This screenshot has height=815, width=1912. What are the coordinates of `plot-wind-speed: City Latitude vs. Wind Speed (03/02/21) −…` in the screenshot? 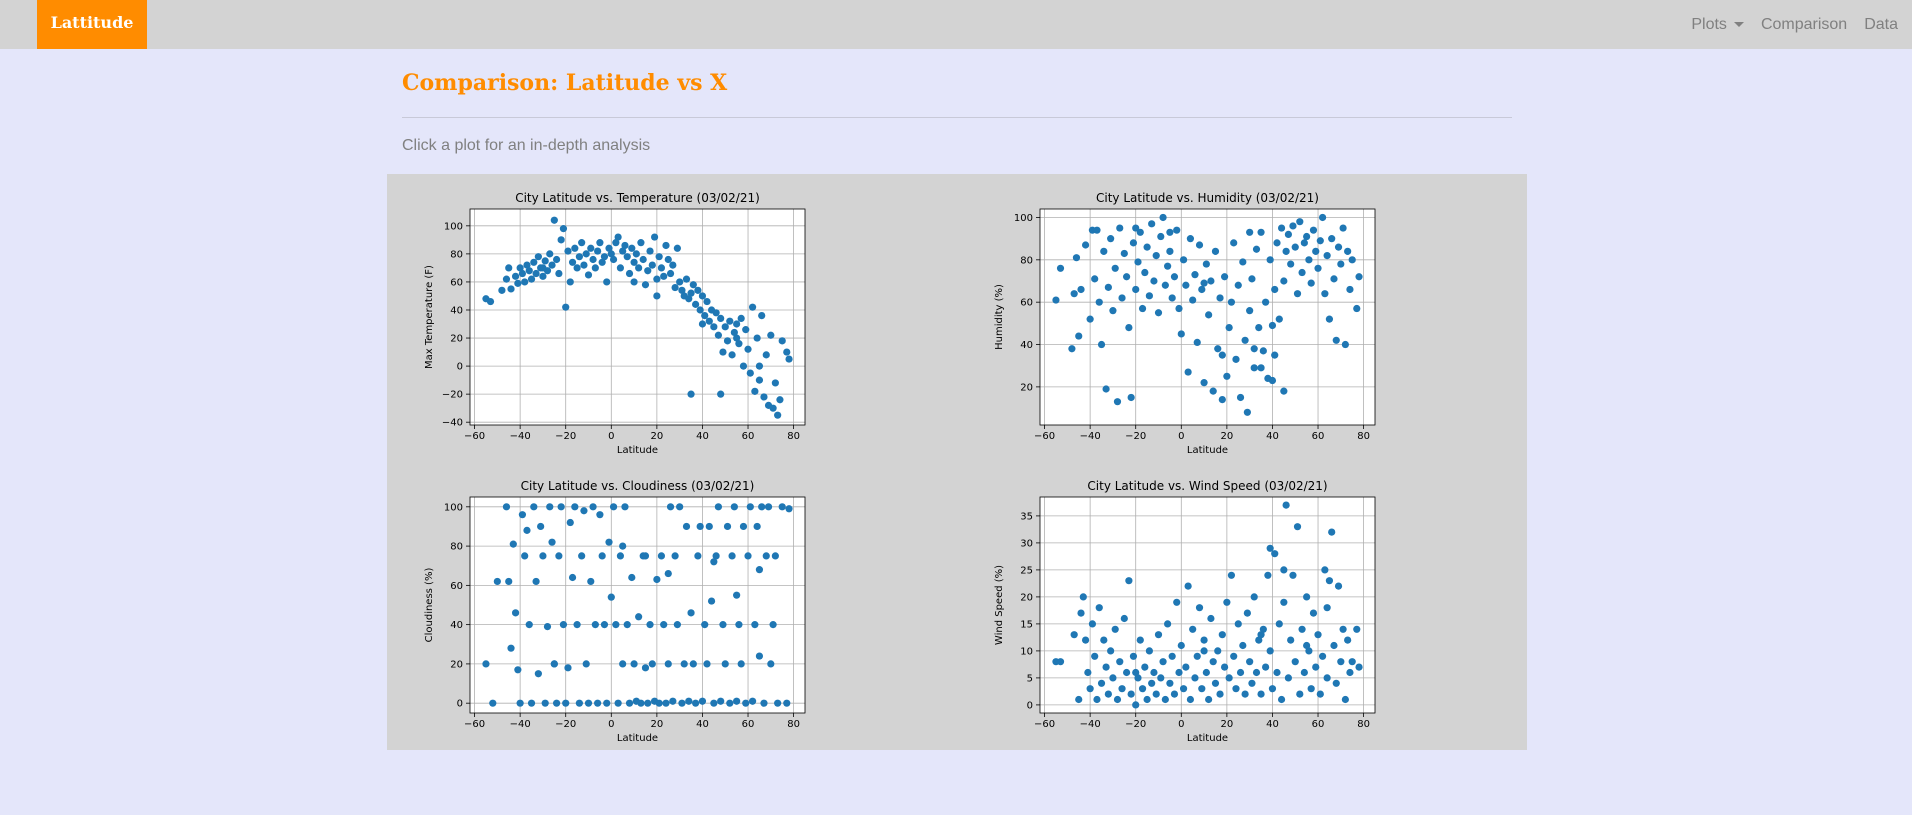 It's located at (1230, 615).